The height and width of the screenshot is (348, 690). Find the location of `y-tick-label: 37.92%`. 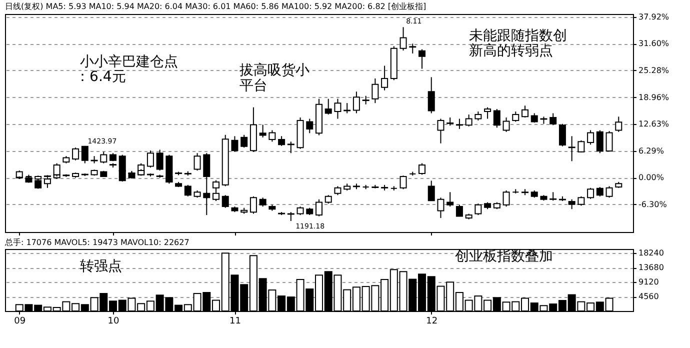

y-tick-label: 37.92% is located at coordinates (654, 17).